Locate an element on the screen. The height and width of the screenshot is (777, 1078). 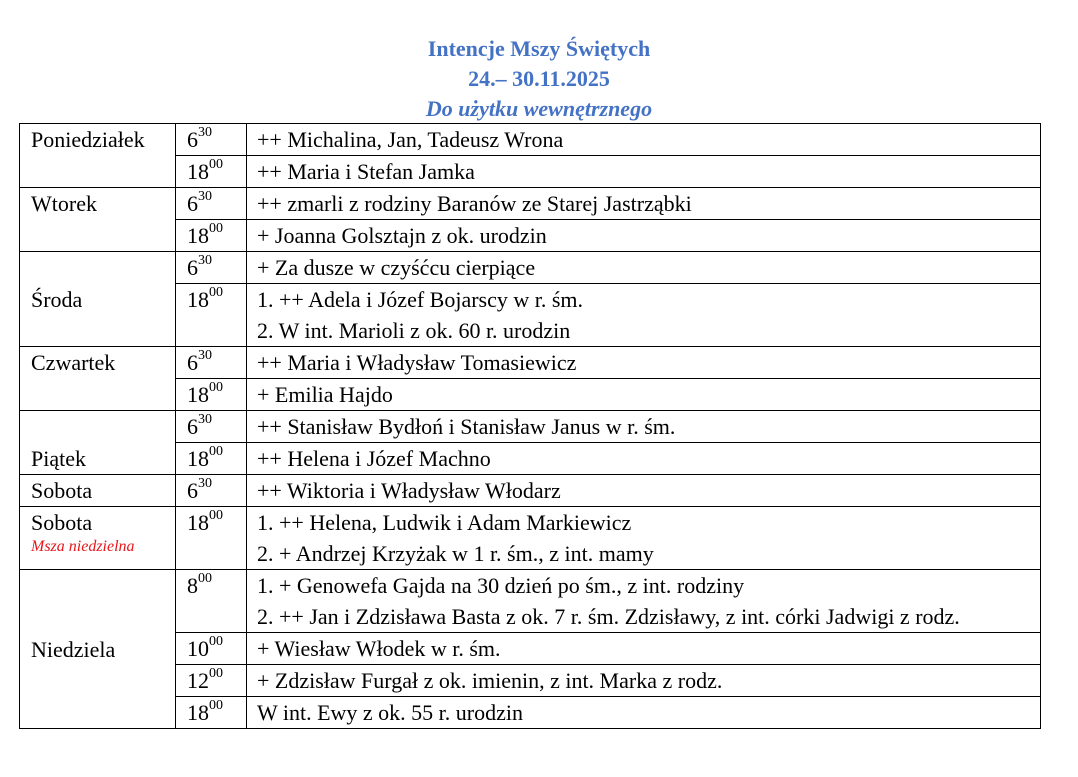
intention-text: W int. Ewy z ok. 55 r. urodzin is located at coordinates (390, 712).